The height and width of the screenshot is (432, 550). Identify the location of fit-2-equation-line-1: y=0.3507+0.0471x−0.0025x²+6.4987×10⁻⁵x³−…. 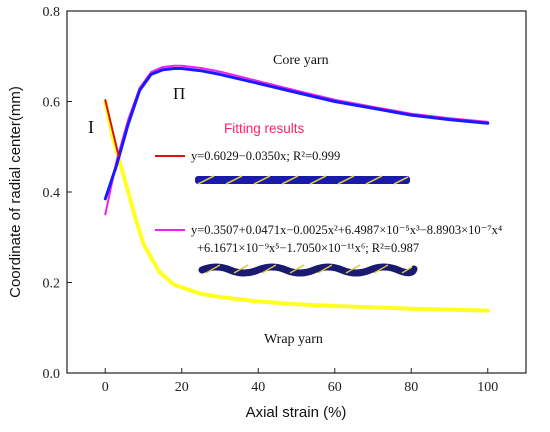
(346, 230).